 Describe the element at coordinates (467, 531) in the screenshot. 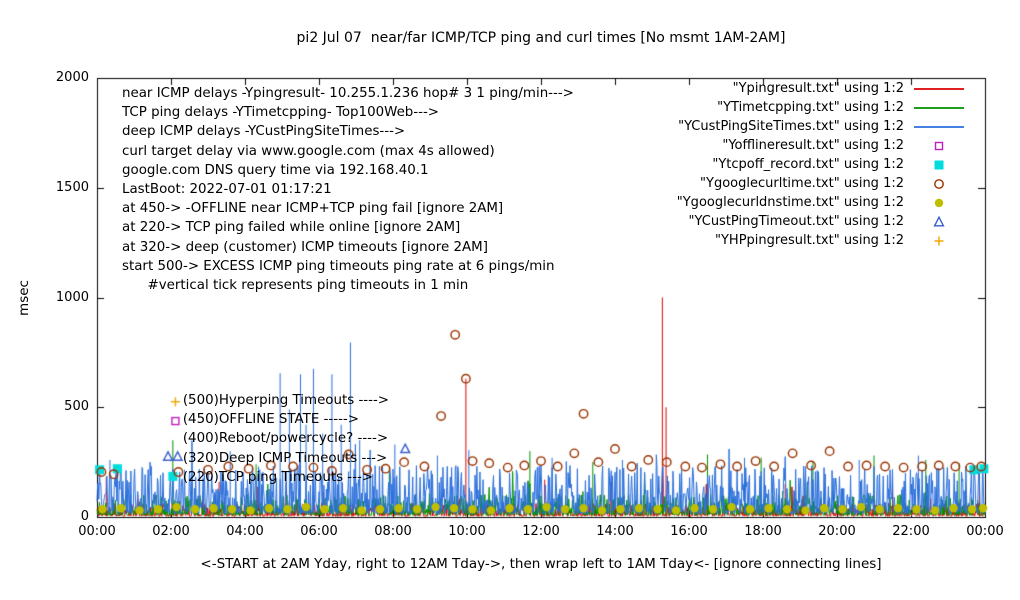

I see `x-tick-label: 10:00` at that location.